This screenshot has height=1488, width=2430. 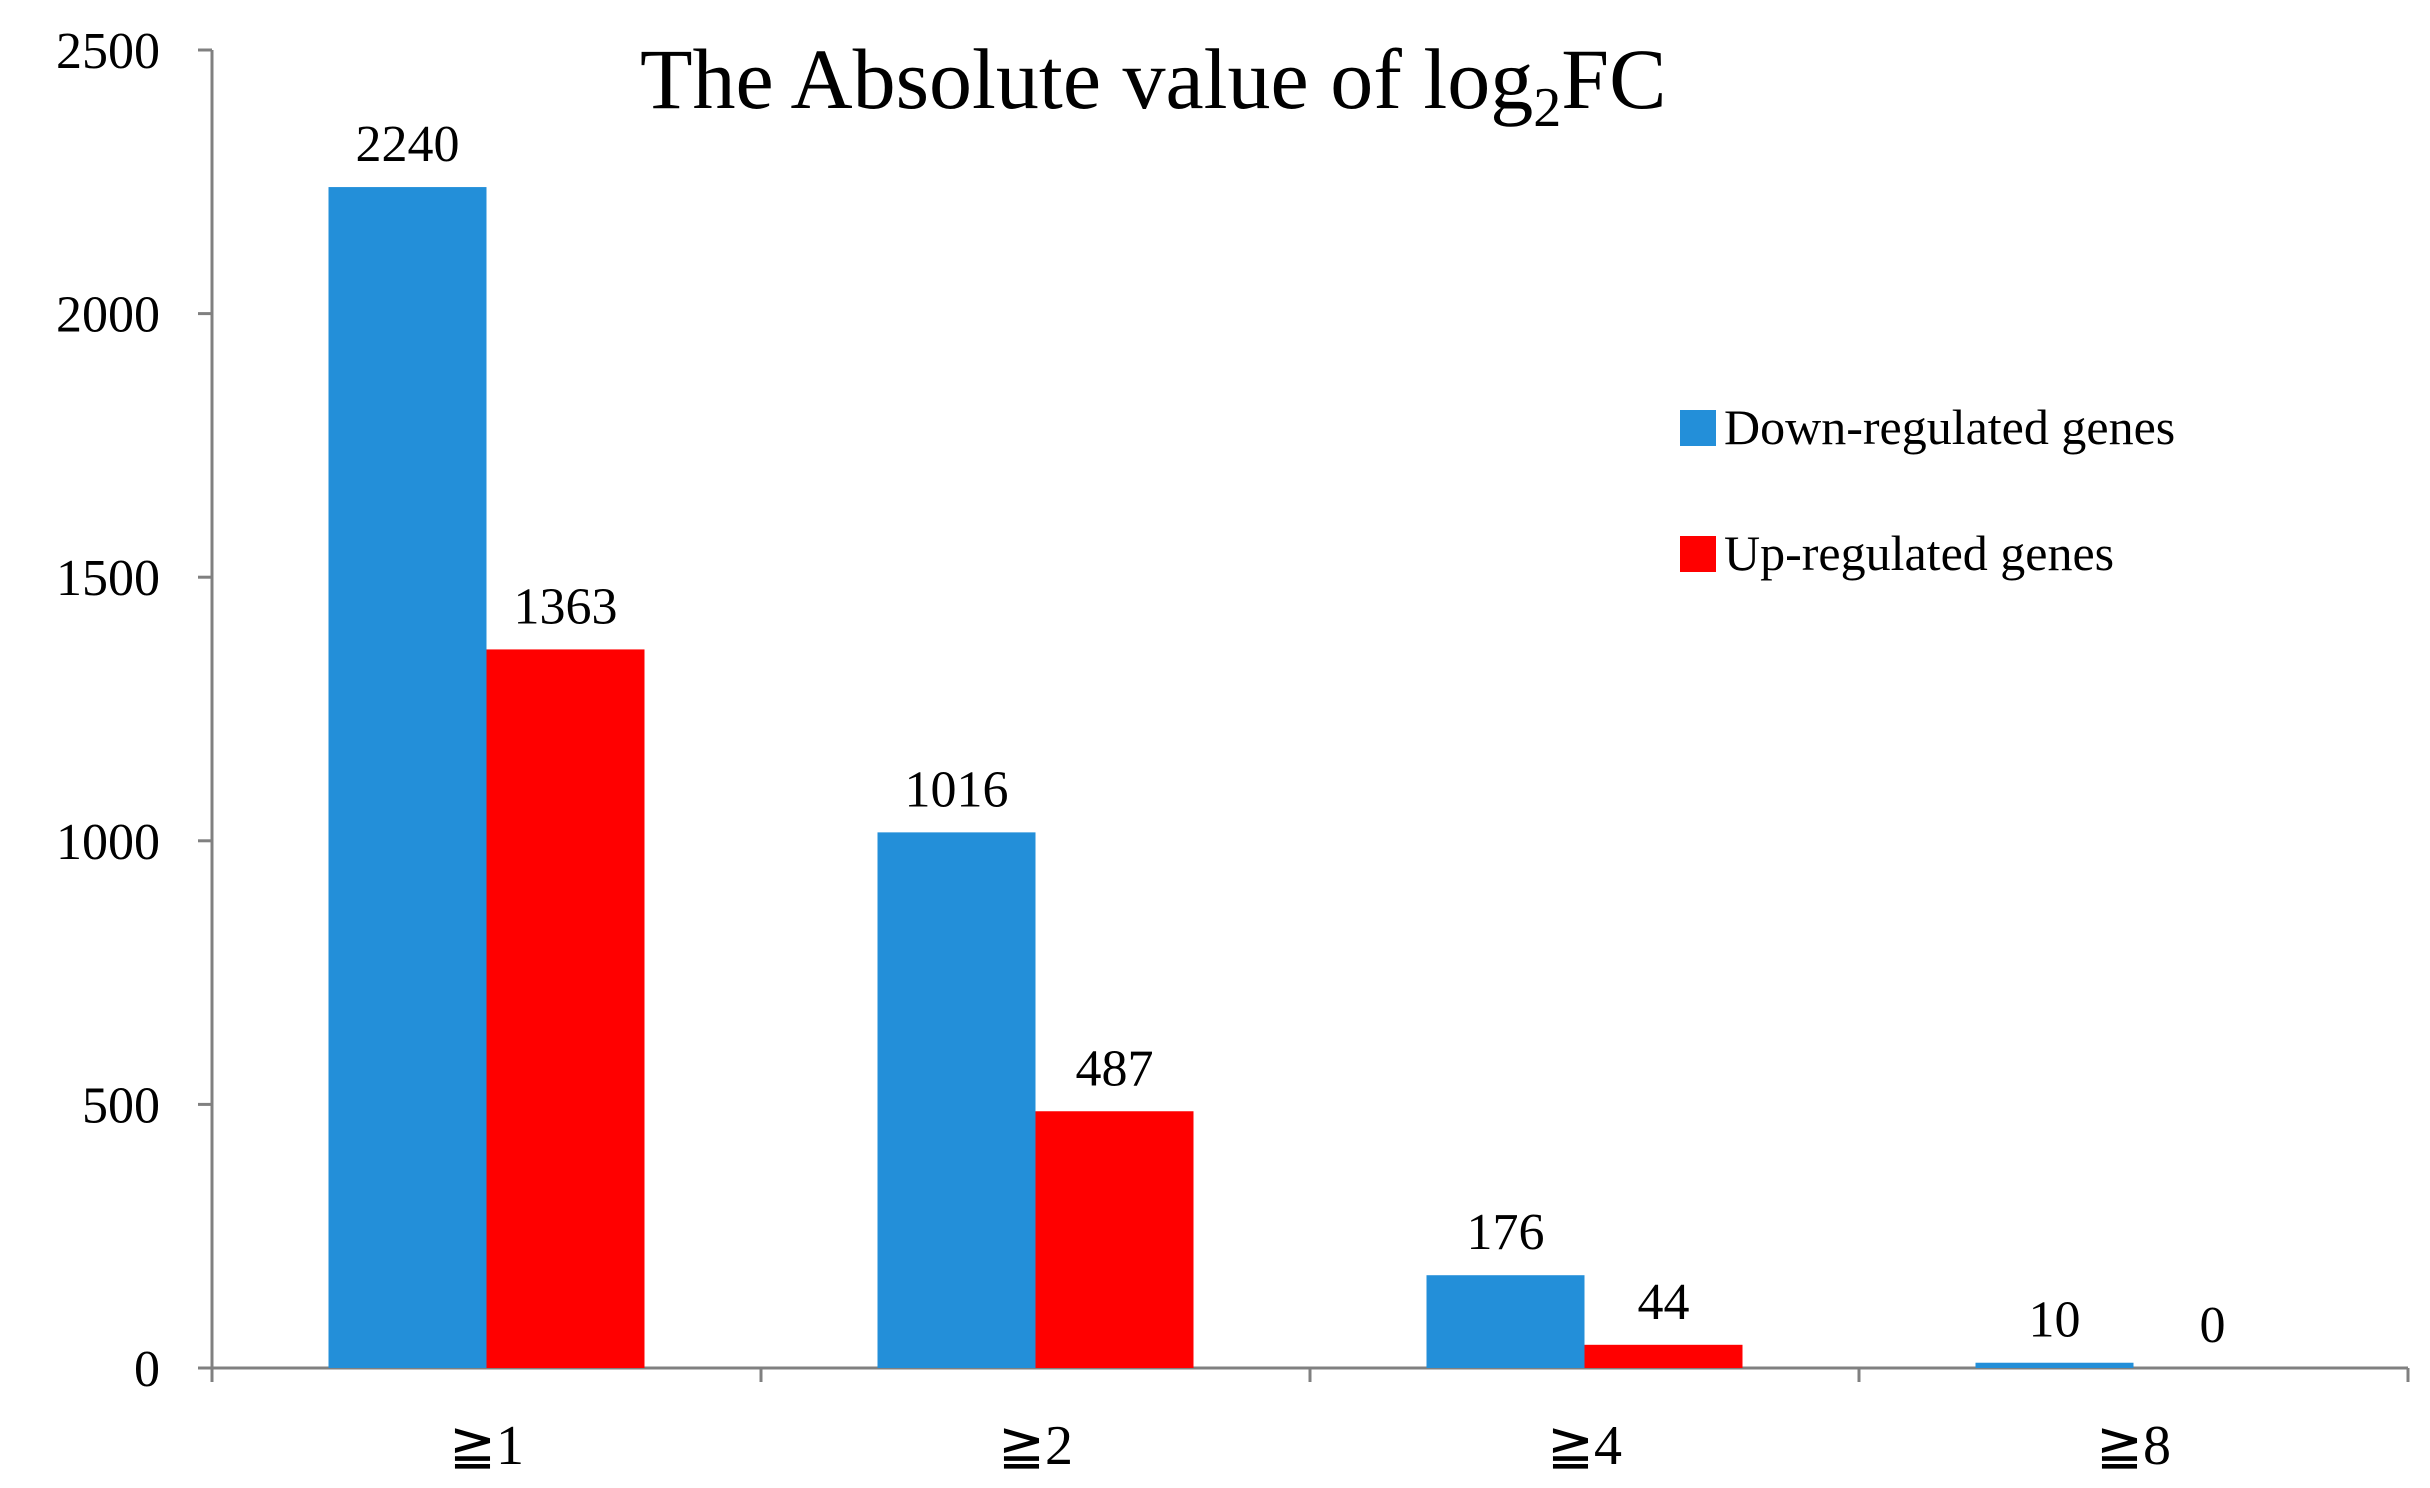 I want to click on chart-title-subscript: 2, so click(x=1547, y=108).